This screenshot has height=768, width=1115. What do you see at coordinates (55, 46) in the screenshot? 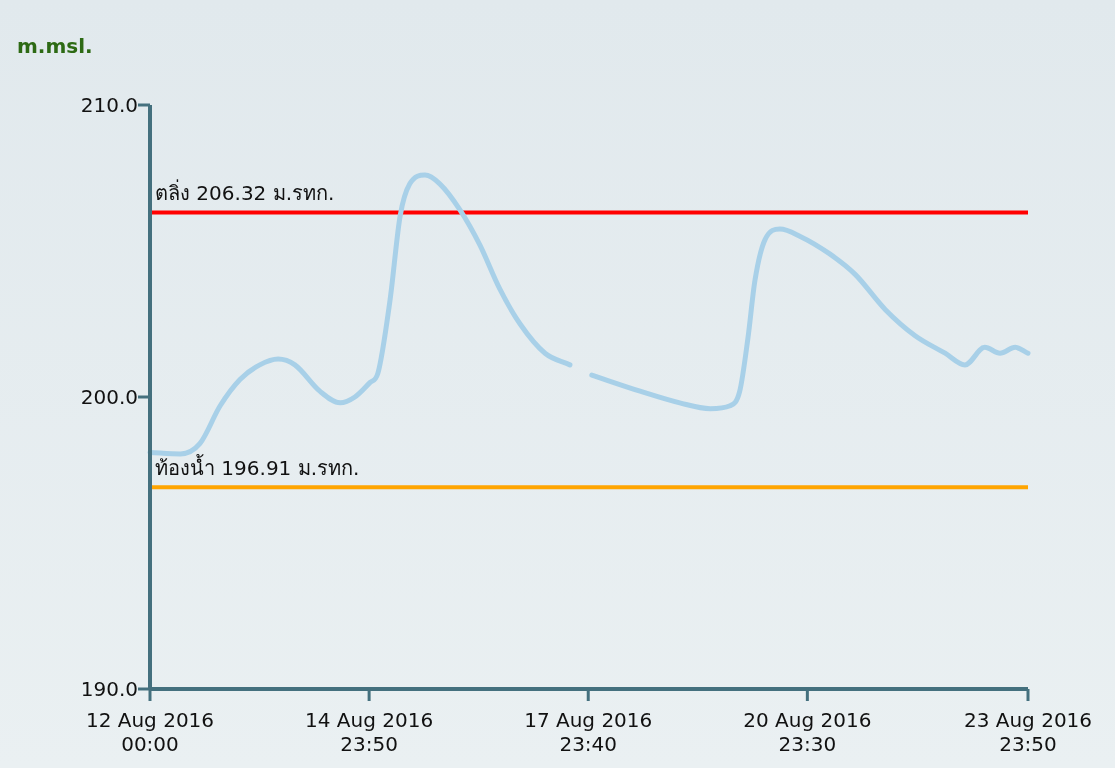
I see `y-axis-title: m.msl.` at bounding box center [55, 46].